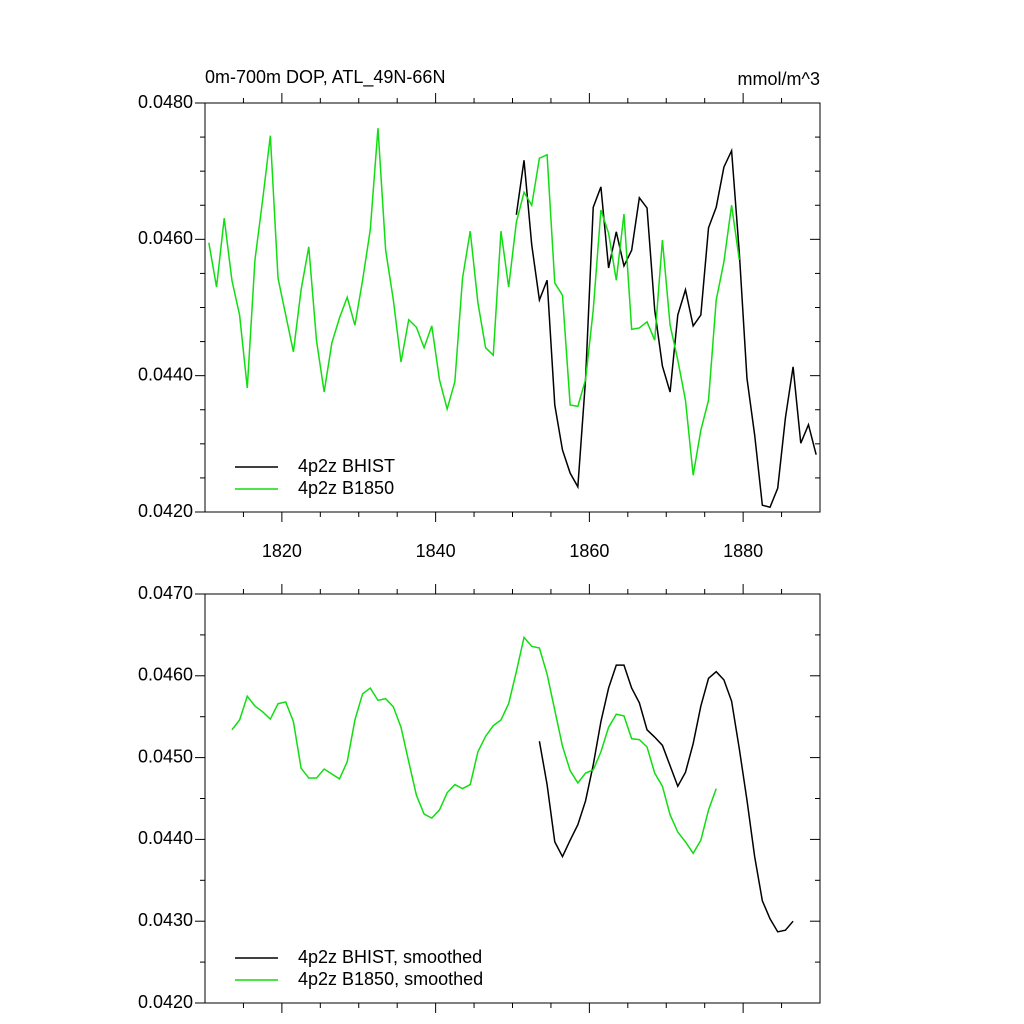  I want to click on legend-label: 4p2z B1850, smoothed, so click(390, 979).